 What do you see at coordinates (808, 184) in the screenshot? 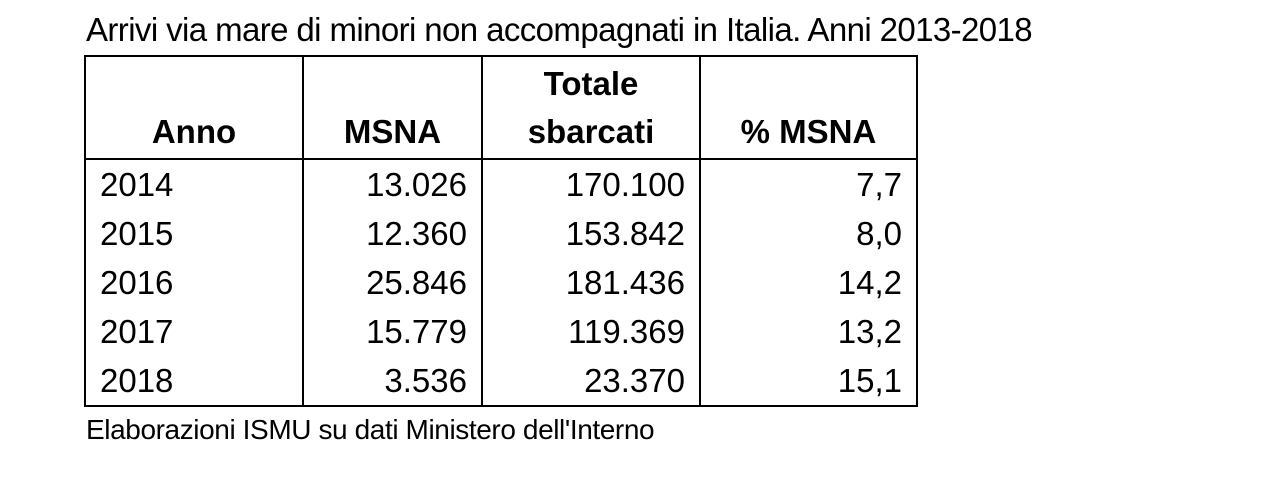
I see `cell-pct-msna: 7,7` at bounding box center [808, 184].